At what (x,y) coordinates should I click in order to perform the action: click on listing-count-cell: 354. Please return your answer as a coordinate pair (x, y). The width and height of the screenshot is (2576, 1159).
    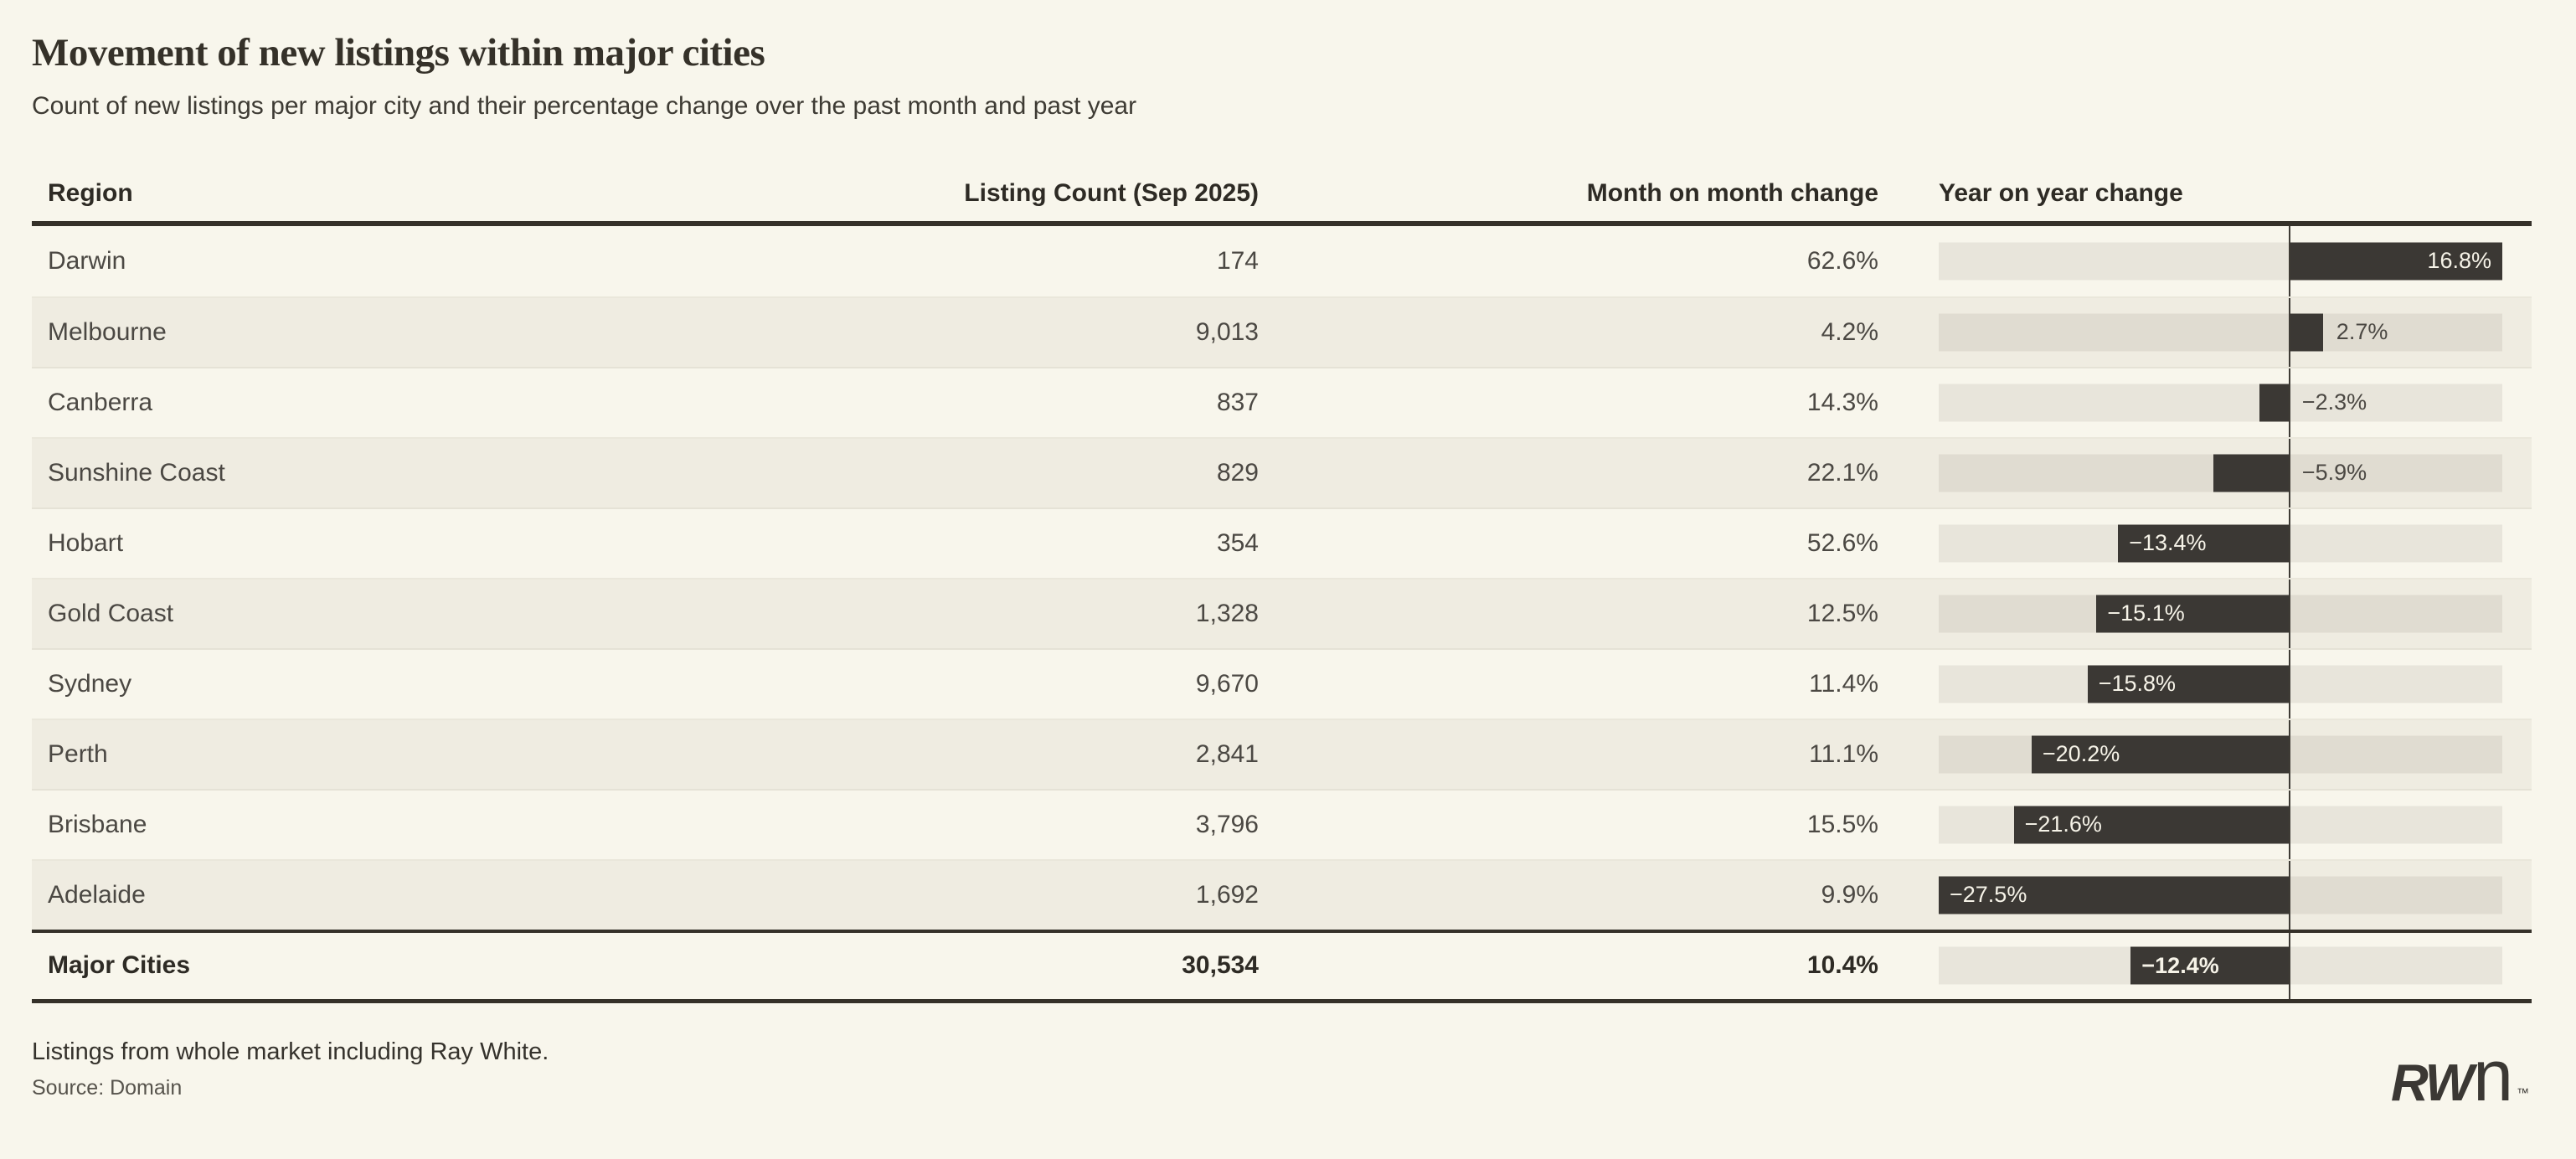
    Looking at the image, I should click on (1237, 542).